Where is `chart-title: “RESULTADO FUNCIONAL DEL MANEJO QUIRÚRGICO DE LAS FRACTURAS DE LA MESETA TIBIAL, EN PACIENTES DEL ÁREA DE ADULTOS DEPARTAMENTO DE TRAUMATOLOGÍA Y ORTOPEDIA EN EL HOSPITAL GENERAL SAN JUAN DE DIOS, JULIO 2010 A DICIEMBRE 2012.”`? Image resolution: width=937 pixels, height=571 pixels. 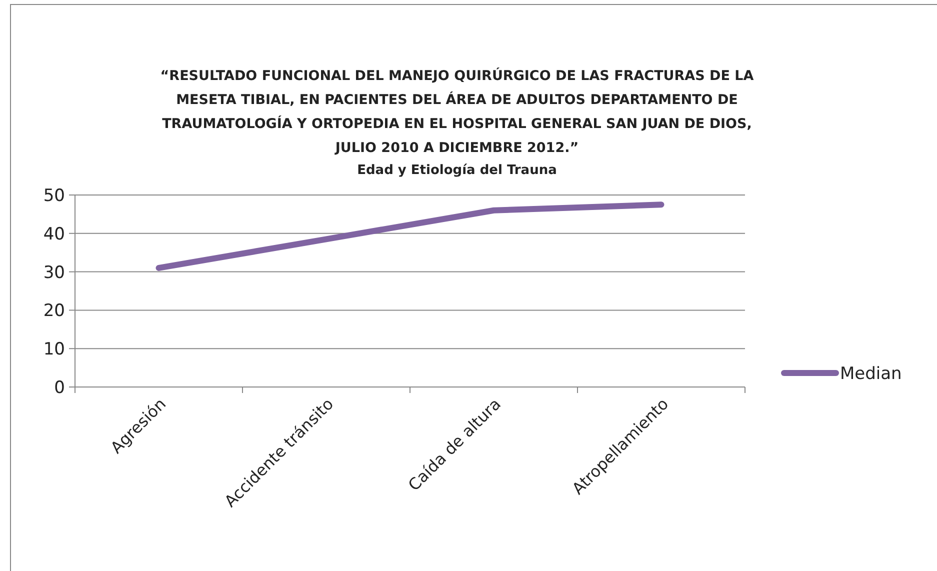
chart-title: “RESULTADO FUNCIONAL DEL MANEJO QUIRÚRGICO DE LAS FRACTURAS DE LA MESETA TIBIAL, EN PACIENTES DEL ÁREA DE ADULTOS DEPARTAMENTO DE TRAUMATOLOGÍA Y ORTOPEDIA EN EL HOSPITAL GENERAL SAN JUAN DE DIOS, JULIO 2010 A DICIEMBRE 2012.” is located at coordinates (457, 111).